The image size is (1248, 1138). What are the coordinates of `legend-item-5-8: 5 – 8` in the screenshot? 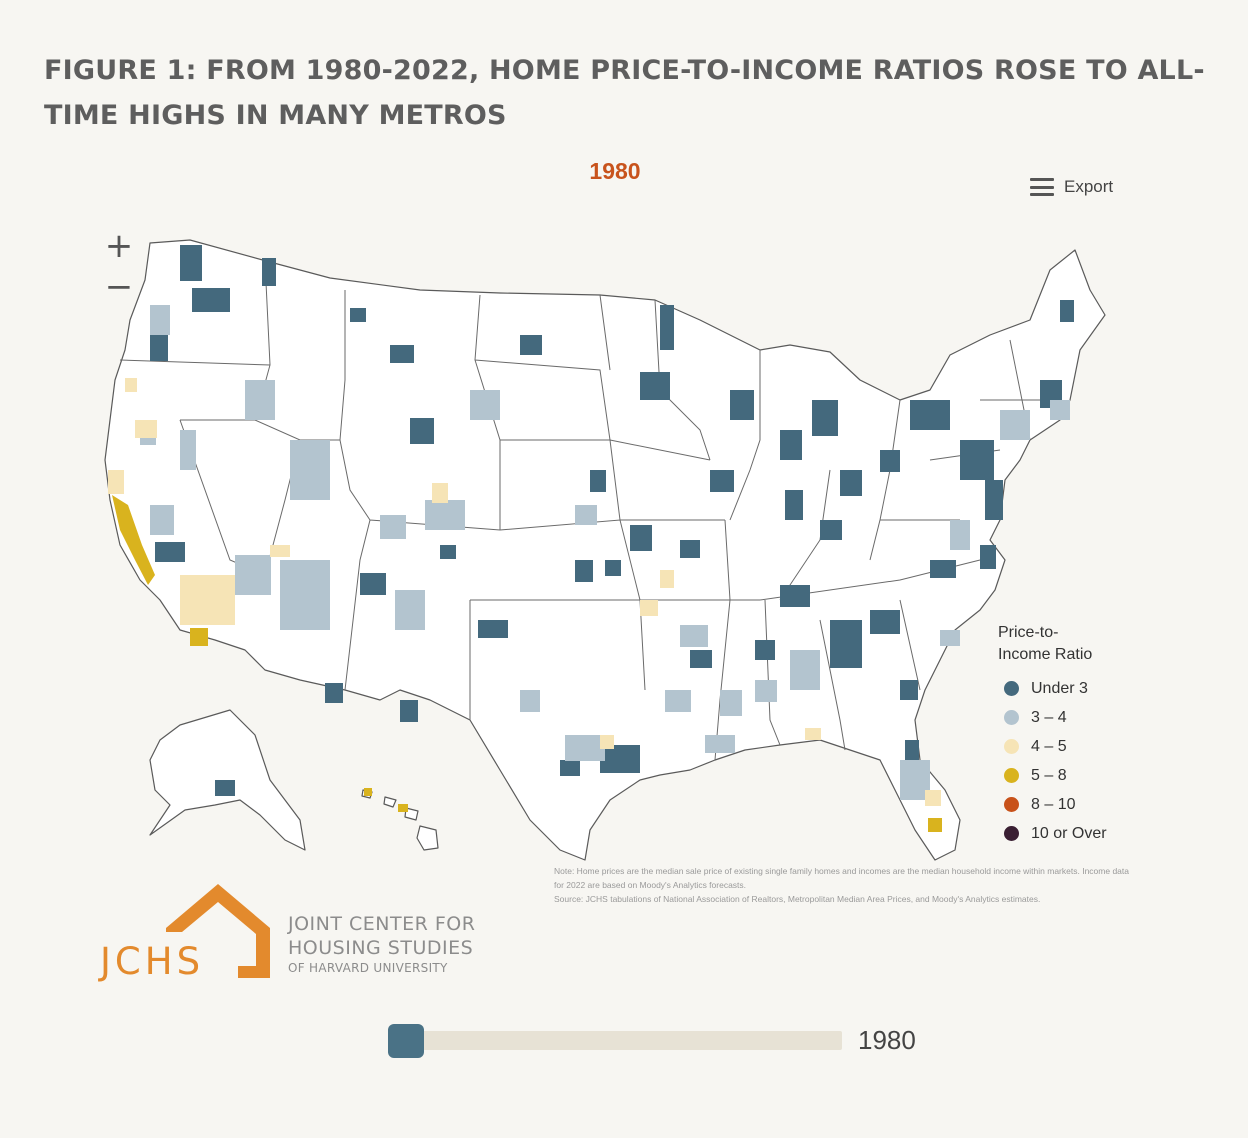 It's located at (1078, 775).